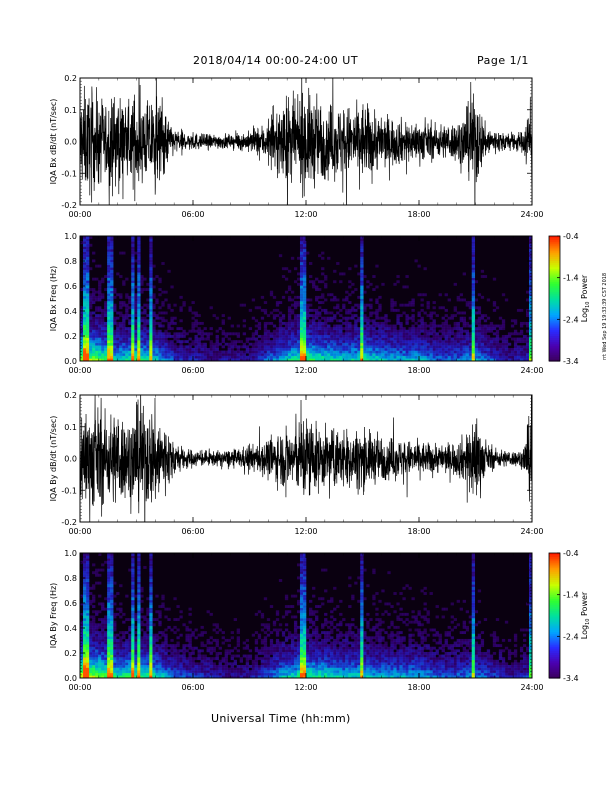 The width and height of the screenshot is (612, 792). Describe the element at coordinates (70, 286) in the screenshot. I see `panel-2-ytick-label: 0.6` at that location.